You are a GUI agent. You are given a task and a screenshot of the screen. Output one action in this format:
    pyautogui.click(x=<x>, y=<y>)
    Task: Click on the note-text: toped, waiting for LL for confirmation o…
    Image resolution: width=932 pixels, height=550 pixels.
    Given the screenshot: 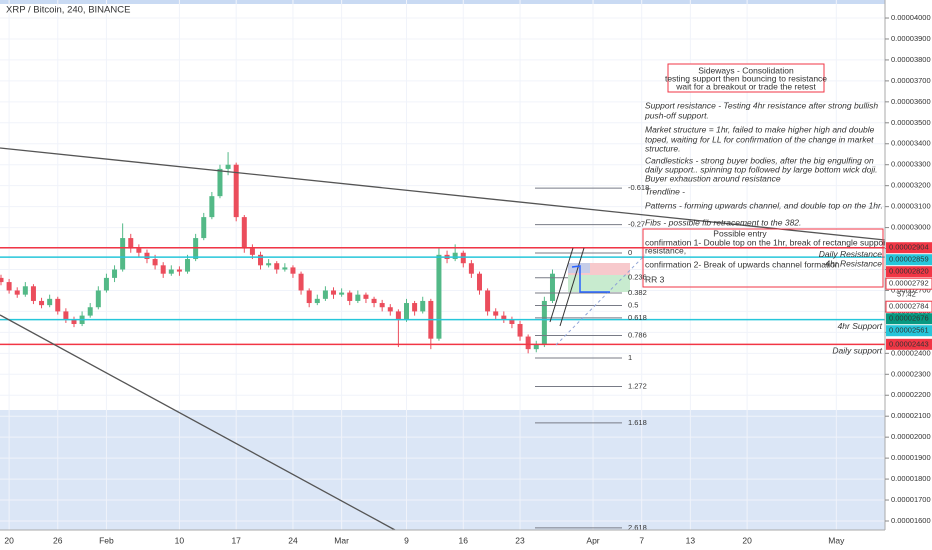 What is the action you would take?
    pyautogui.click(x=759, y=139)
    